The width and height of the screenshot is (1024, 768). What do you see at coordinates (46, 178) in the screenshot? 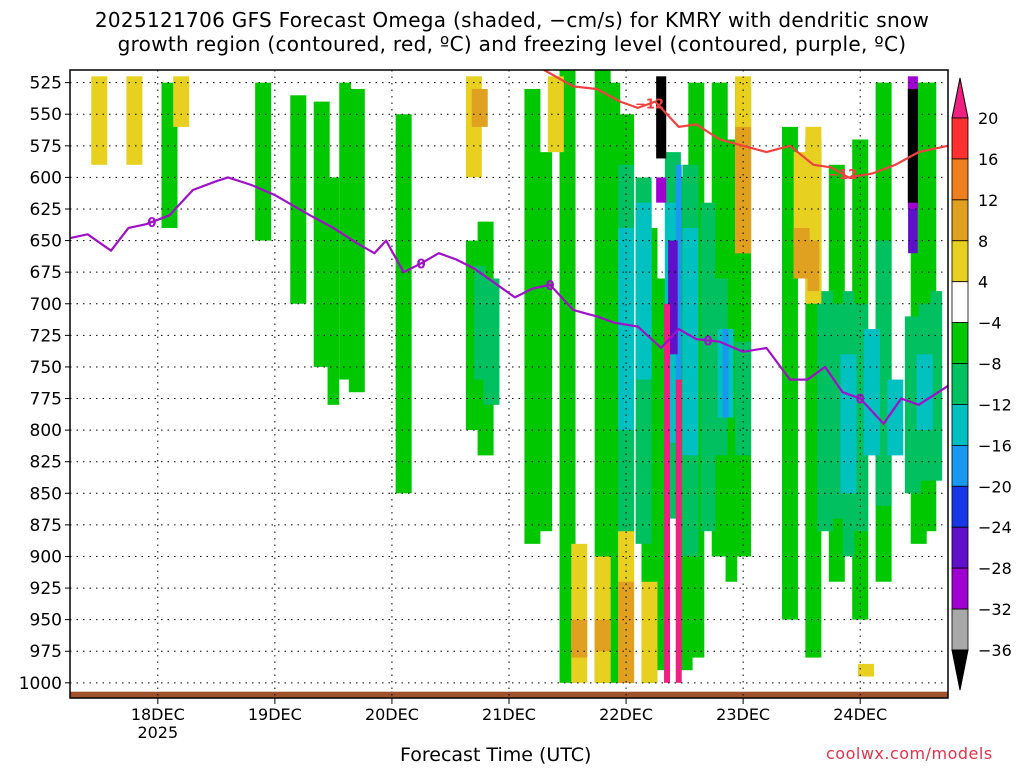
I see `y-tick-label: 600` at bounding box center [46, 178].